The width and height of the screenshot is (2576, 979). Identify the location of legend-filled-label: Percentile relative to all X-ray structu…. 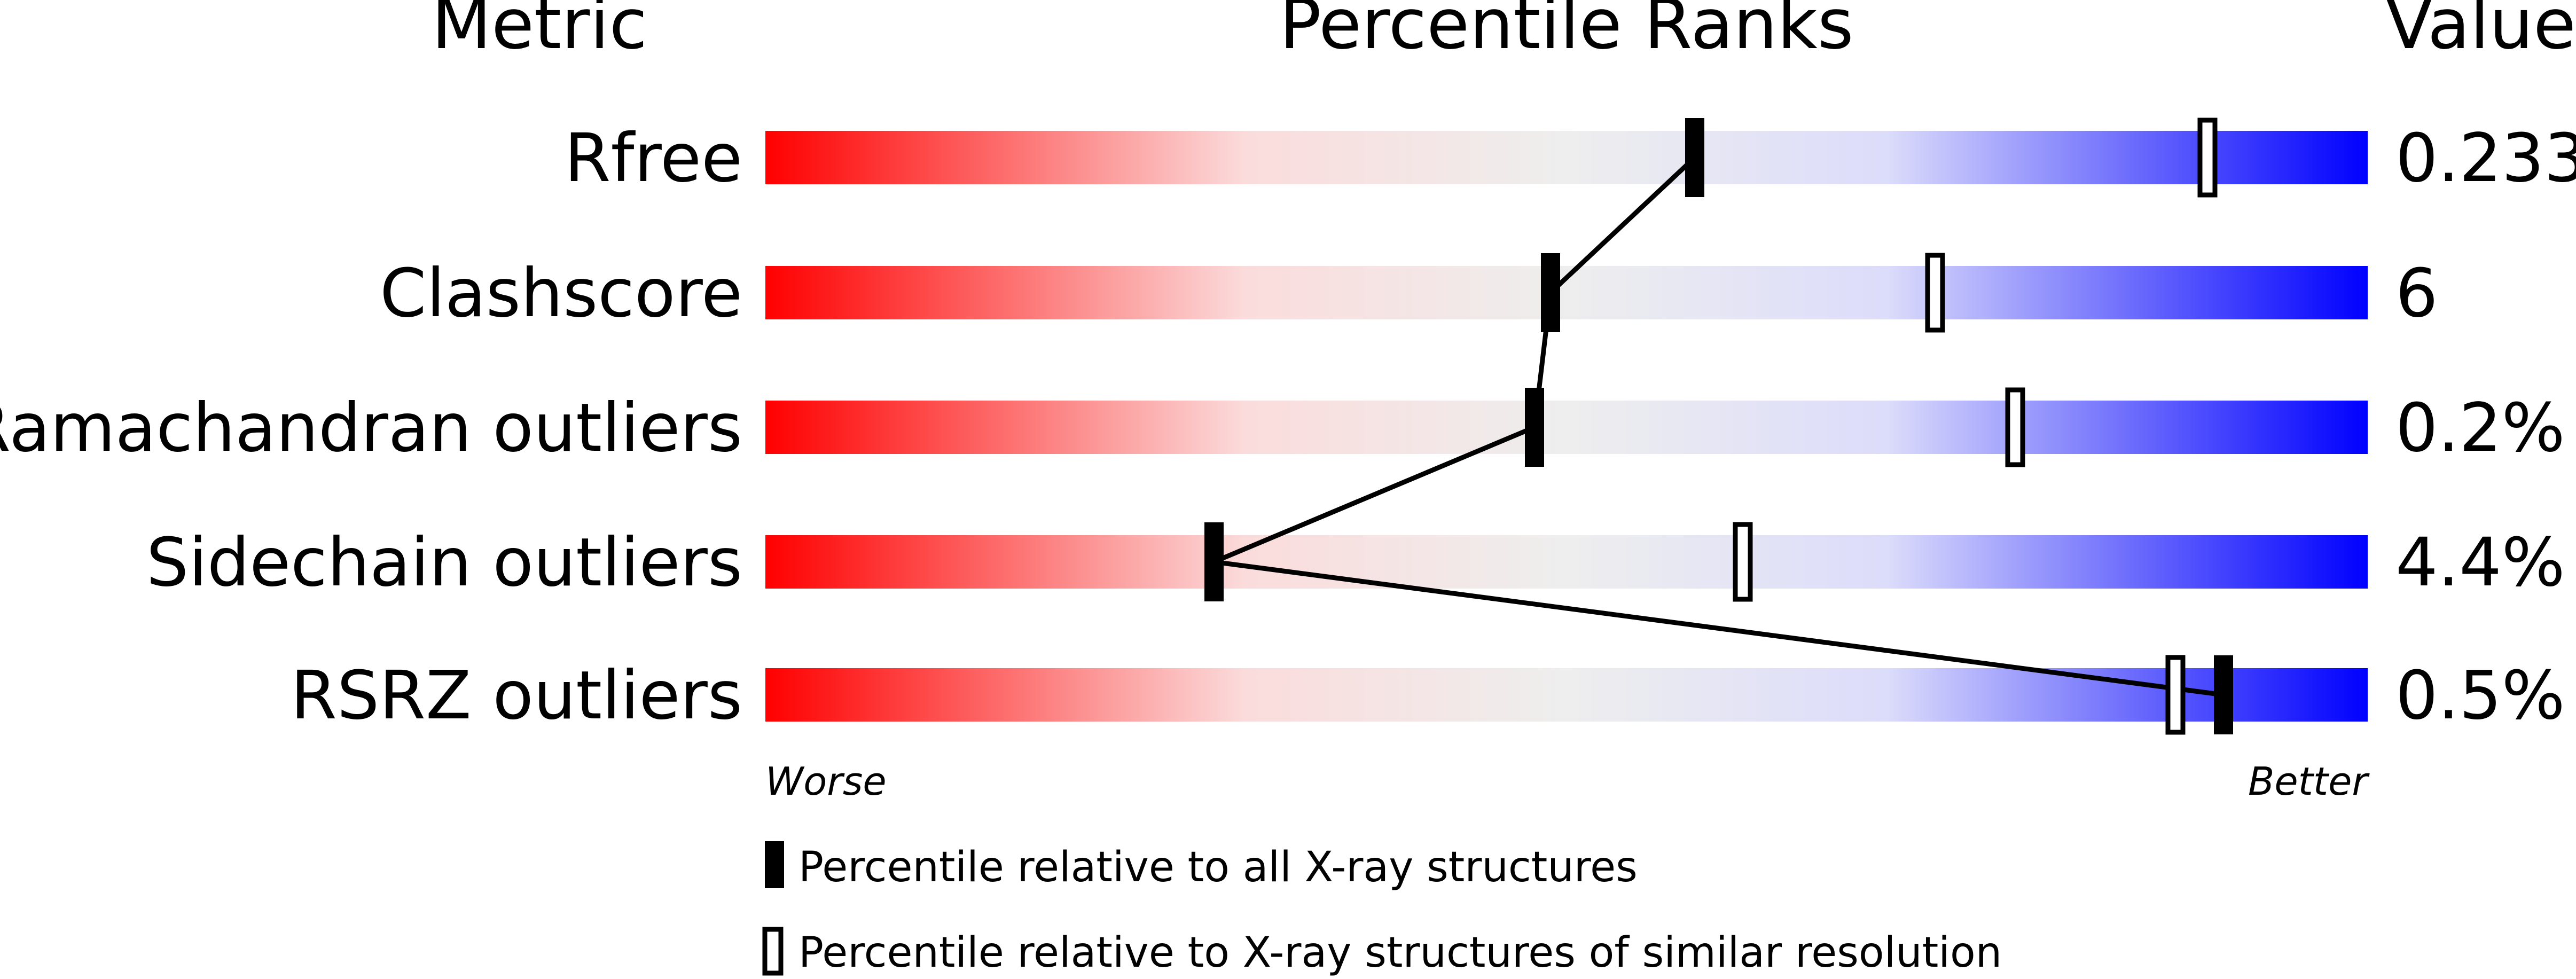
(1218, 867).